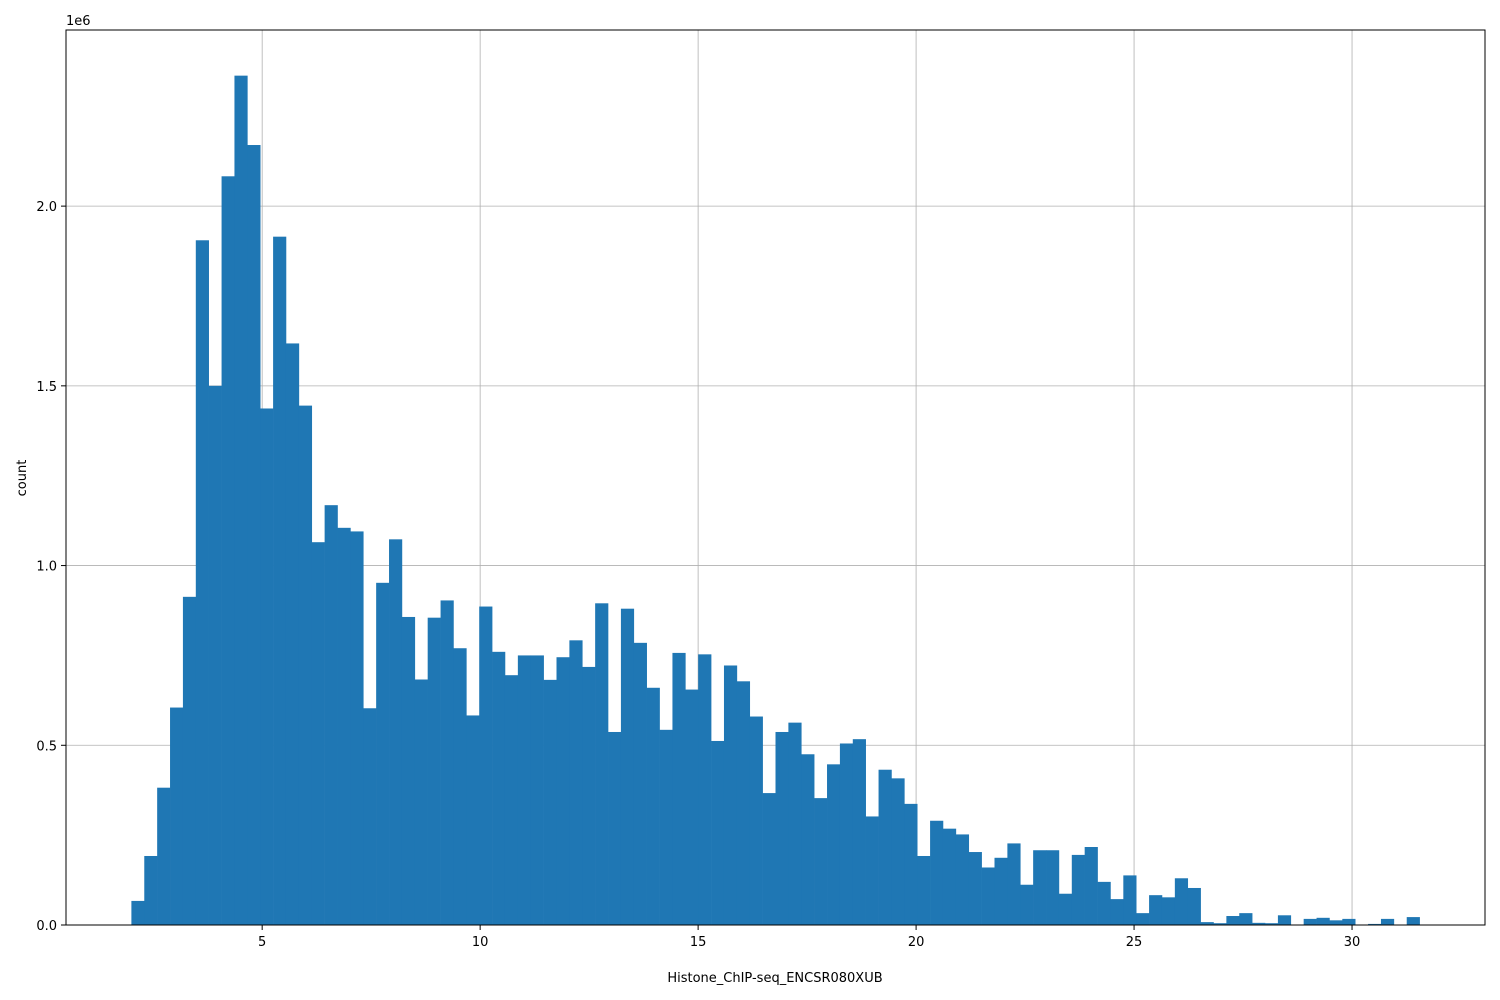  Describe the element at coordinates (78, 21) in the screenshot. I see `y-axis-offset-text: 1e6` at that location.